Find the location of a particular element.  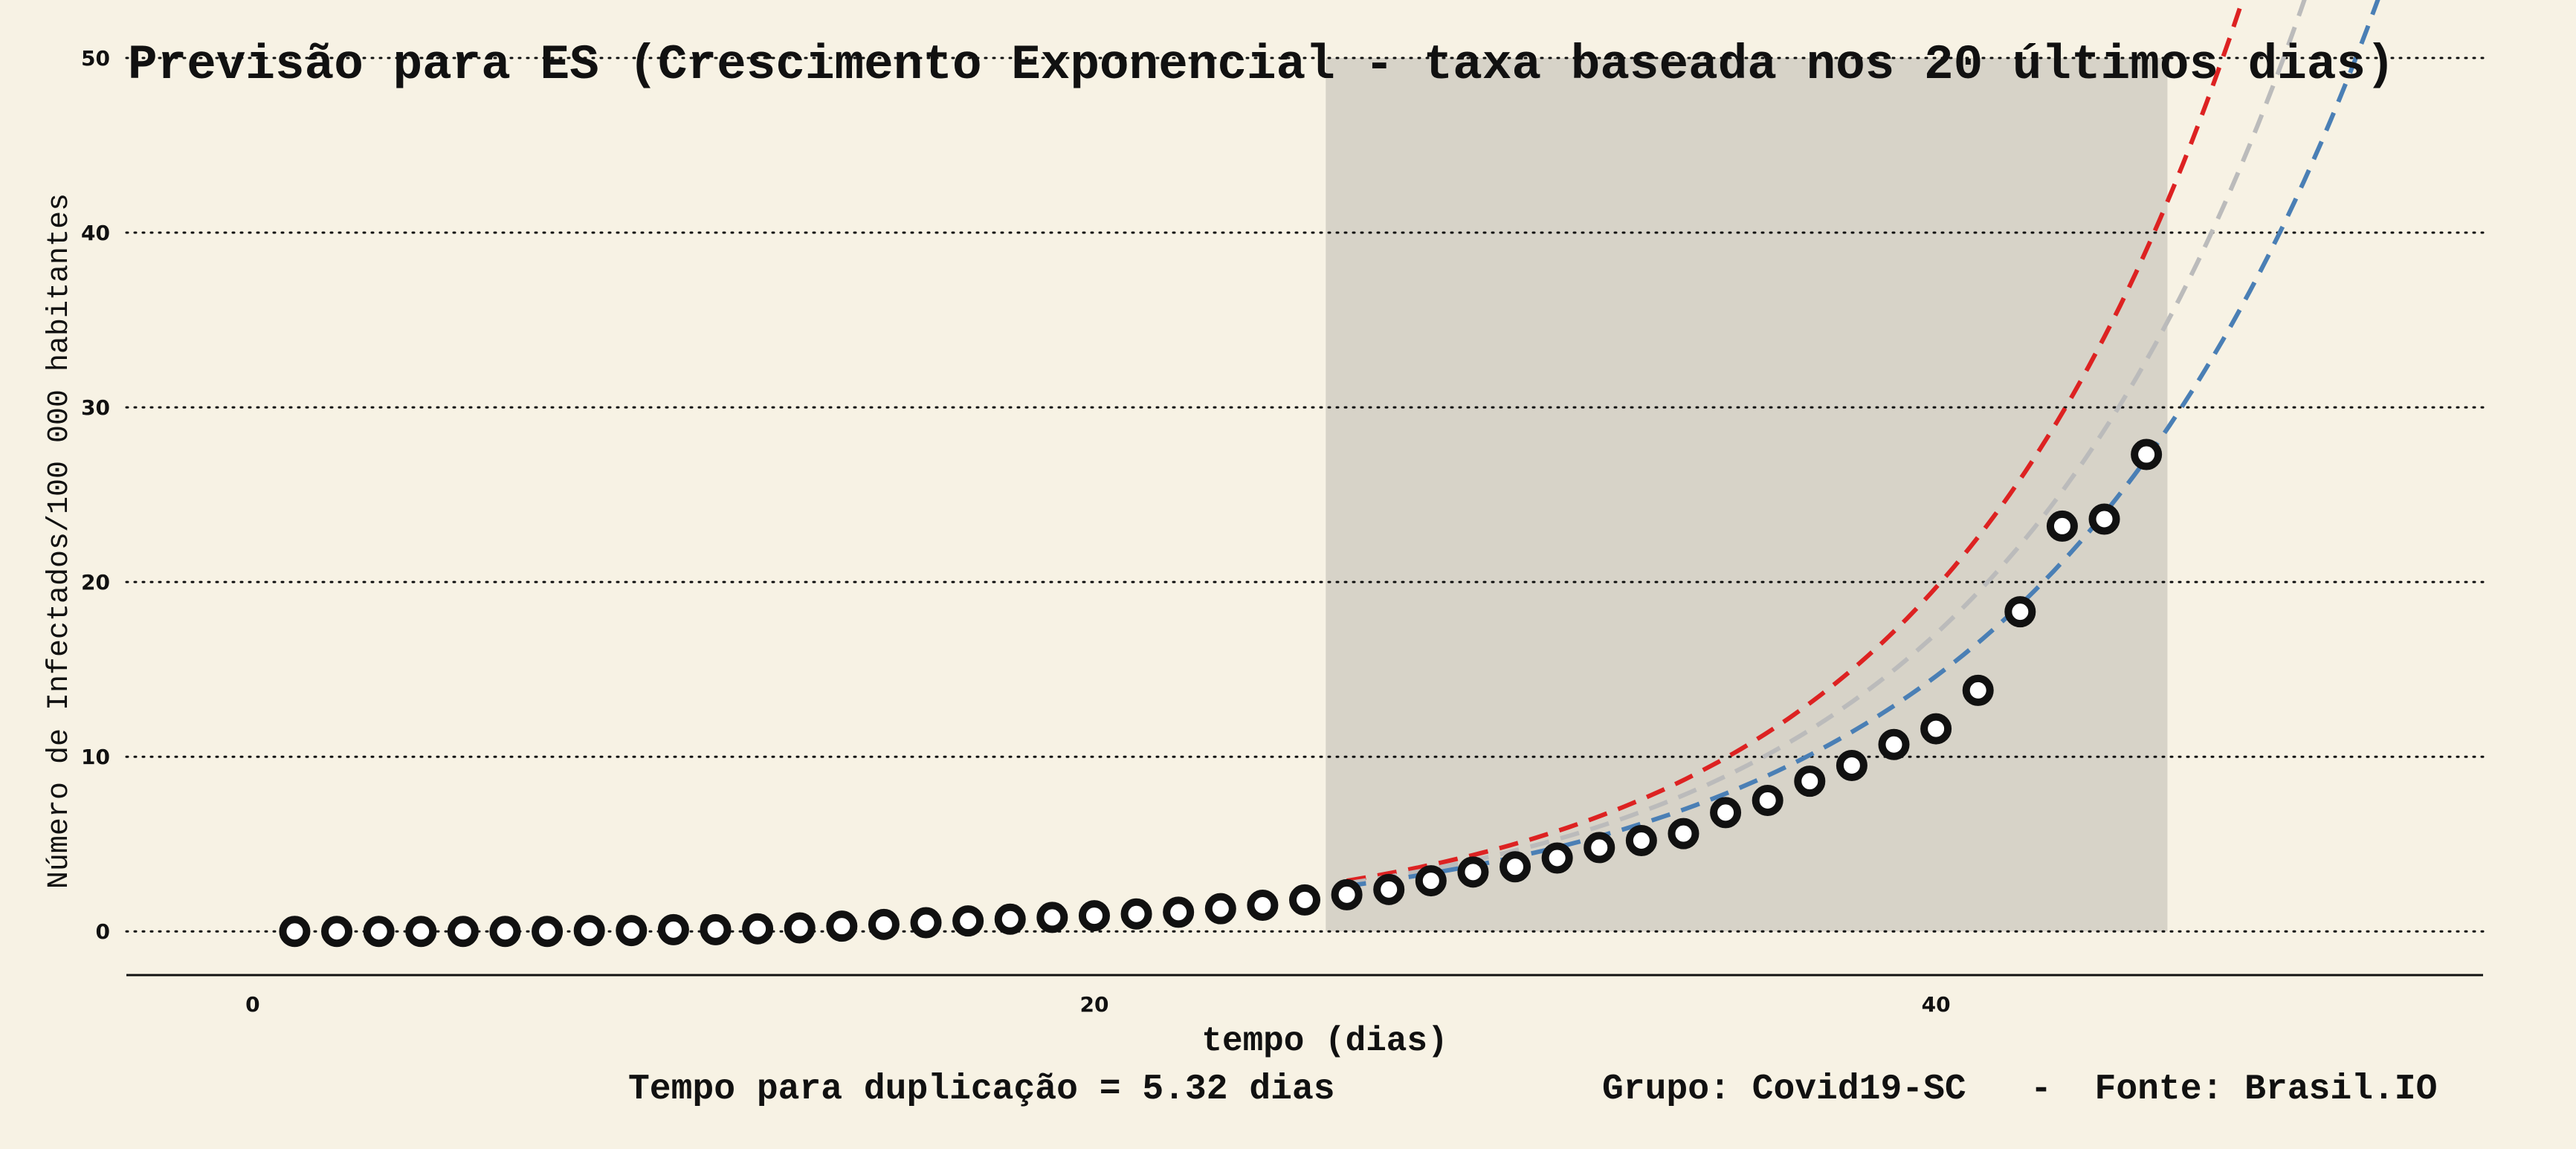

y-tick-label: 10 is located at coordinates (95, 757).